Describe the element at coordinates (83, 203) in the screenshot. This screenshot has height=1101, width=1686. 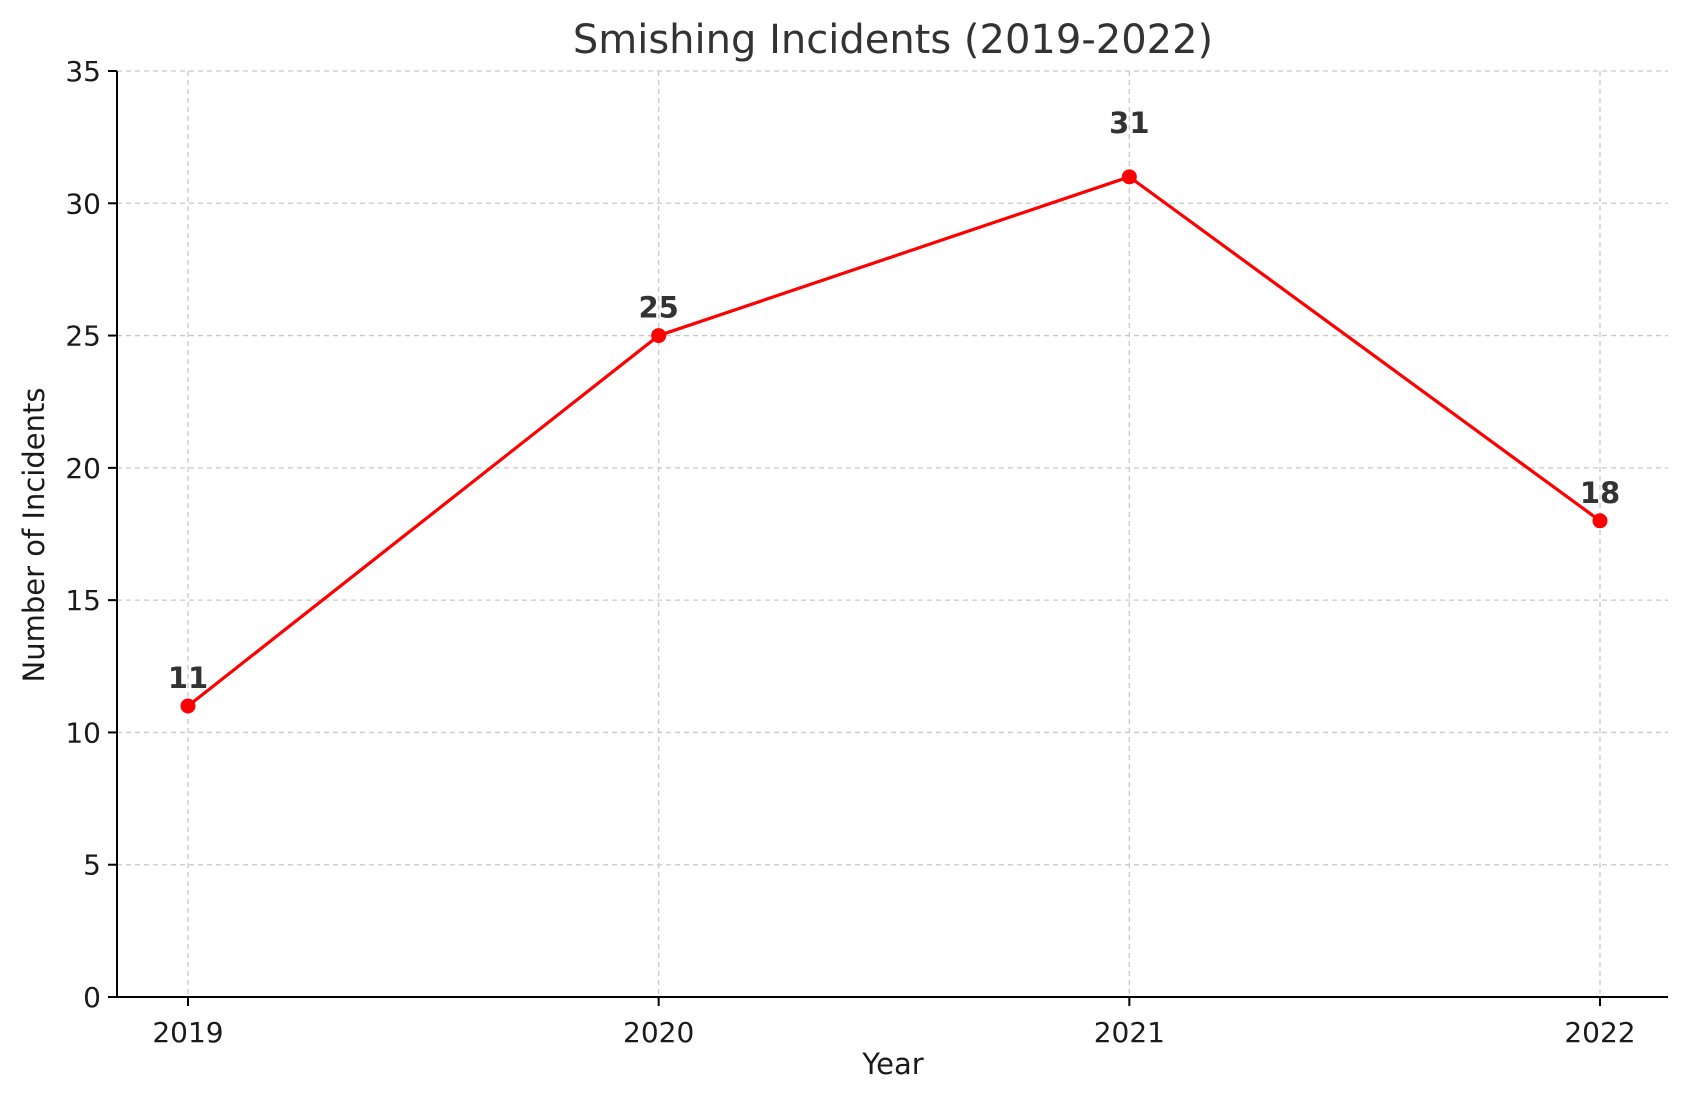
I see `y-tick-label: 30` at that location.